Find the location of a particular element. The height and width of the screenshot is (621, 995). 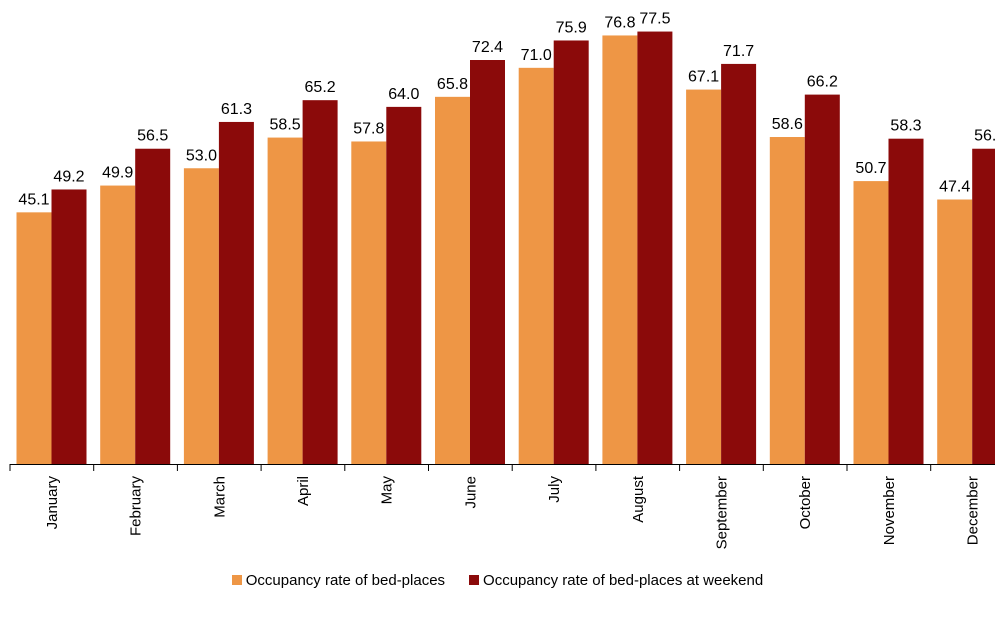

x-tick-label: October is located at coordinates (805, 502).